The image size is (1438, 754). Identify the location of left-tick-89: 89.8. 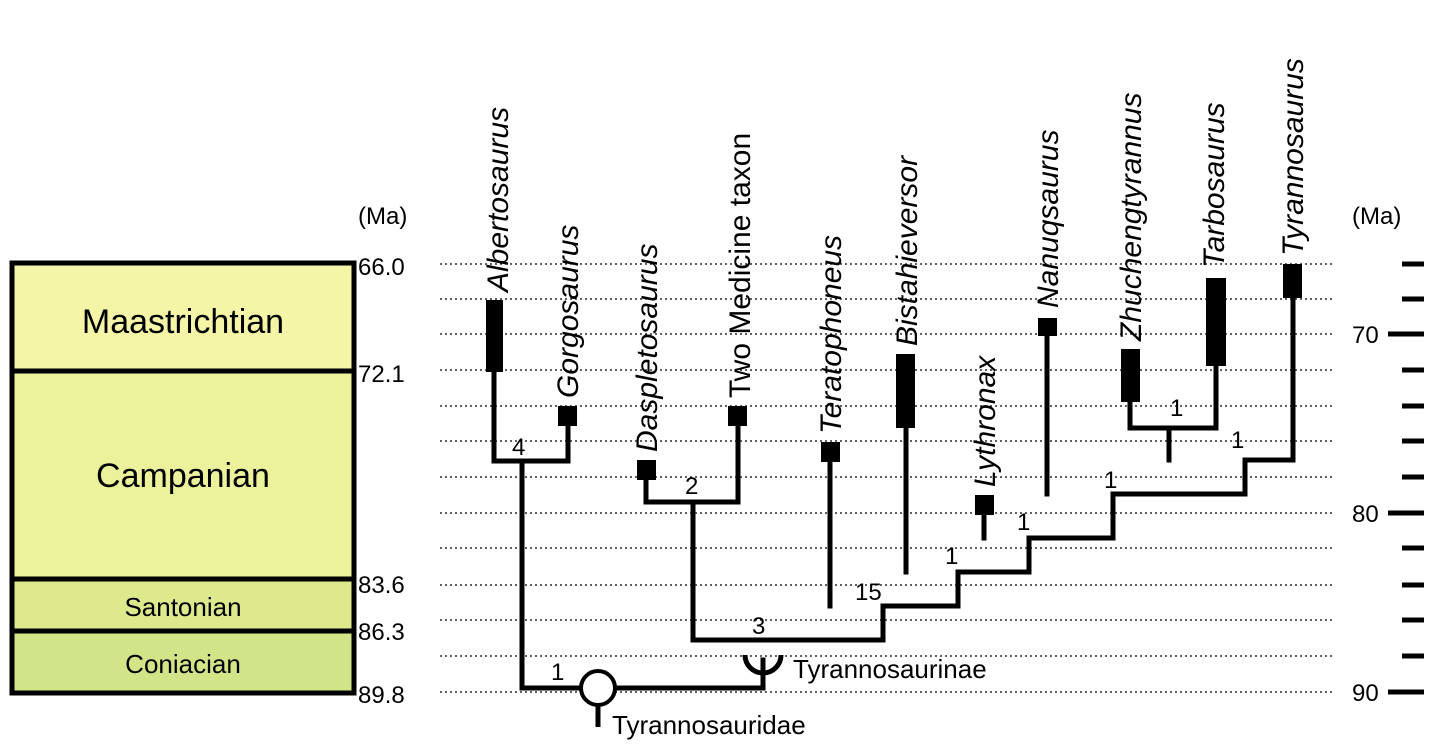
(381, 695).